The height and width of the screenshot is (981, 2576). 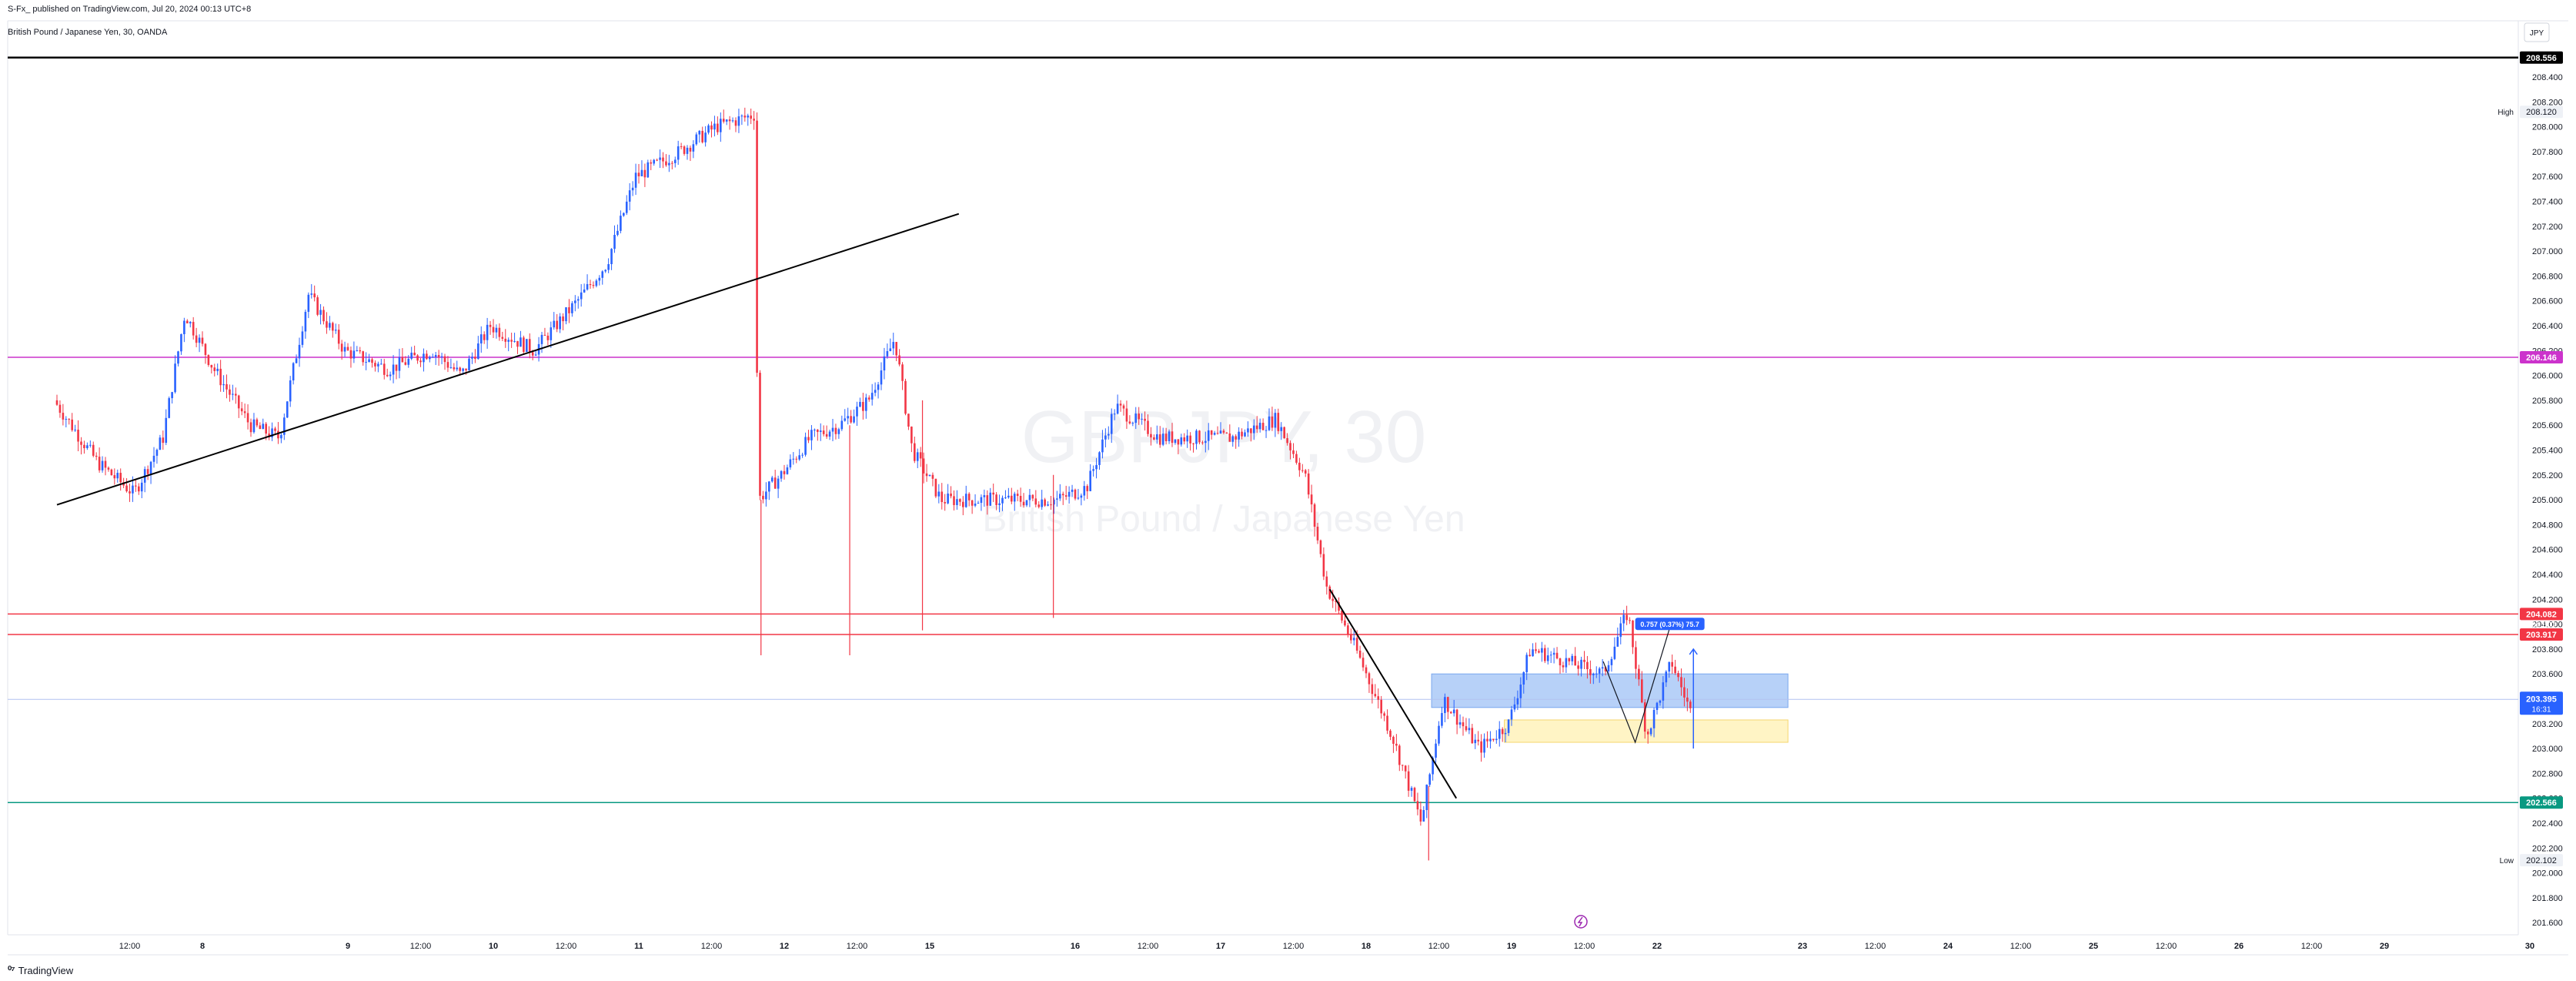 What do you see at coordinates (2537, 32) in the screenshot?
I see `currency-button` at bounding box center [2537, 32].